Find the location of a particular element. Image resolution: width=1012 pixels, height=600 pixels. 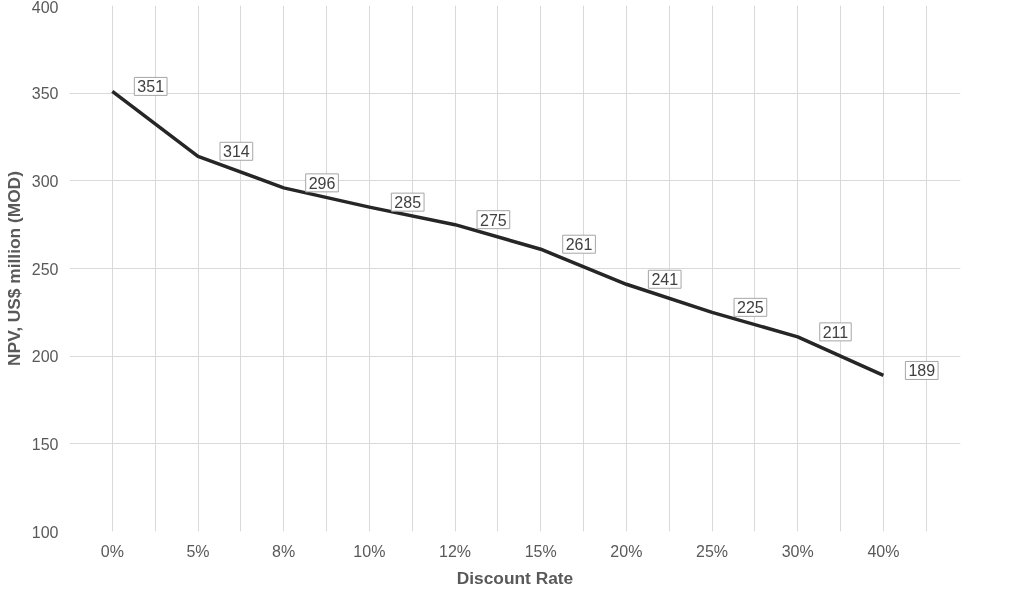

data-label: 261 is located at coordinates (579, 245).